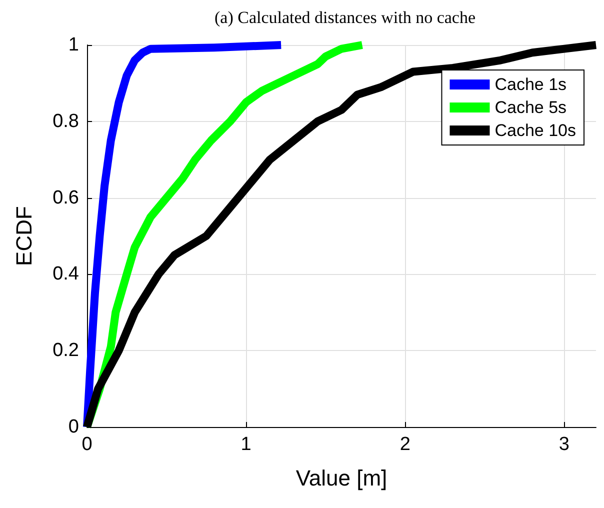  What do you see at coordinates (535, 130) in the screenshot?
I see `legend-label: Cache 10s` at bounding box center [535, 130].